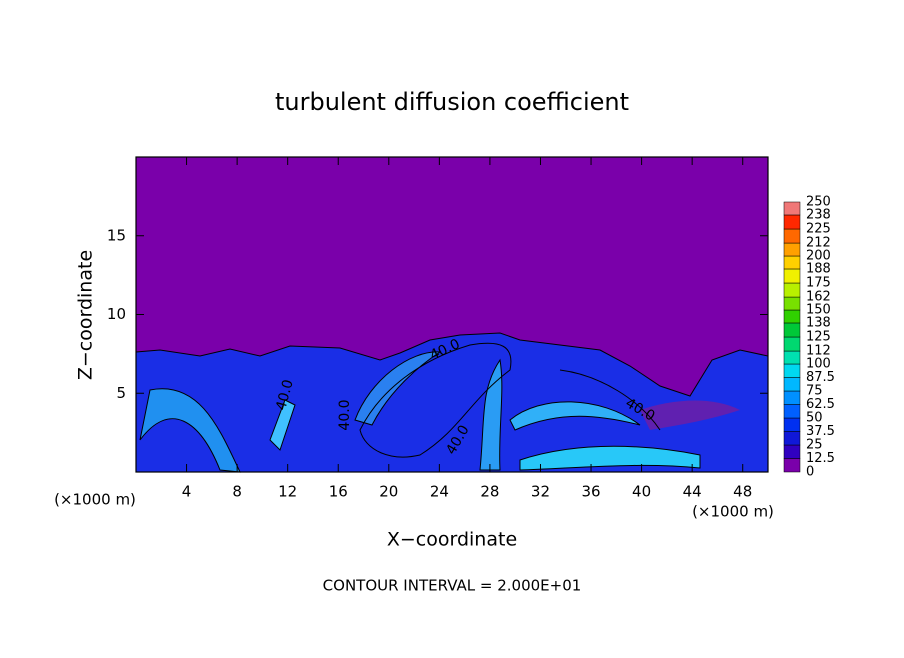 The height and width of the screenshot is (658, 904). What do you see at coordinates (287, 492) in the screenshot?
I see `x-tick-label: 12` at bounding box center [287, 492].